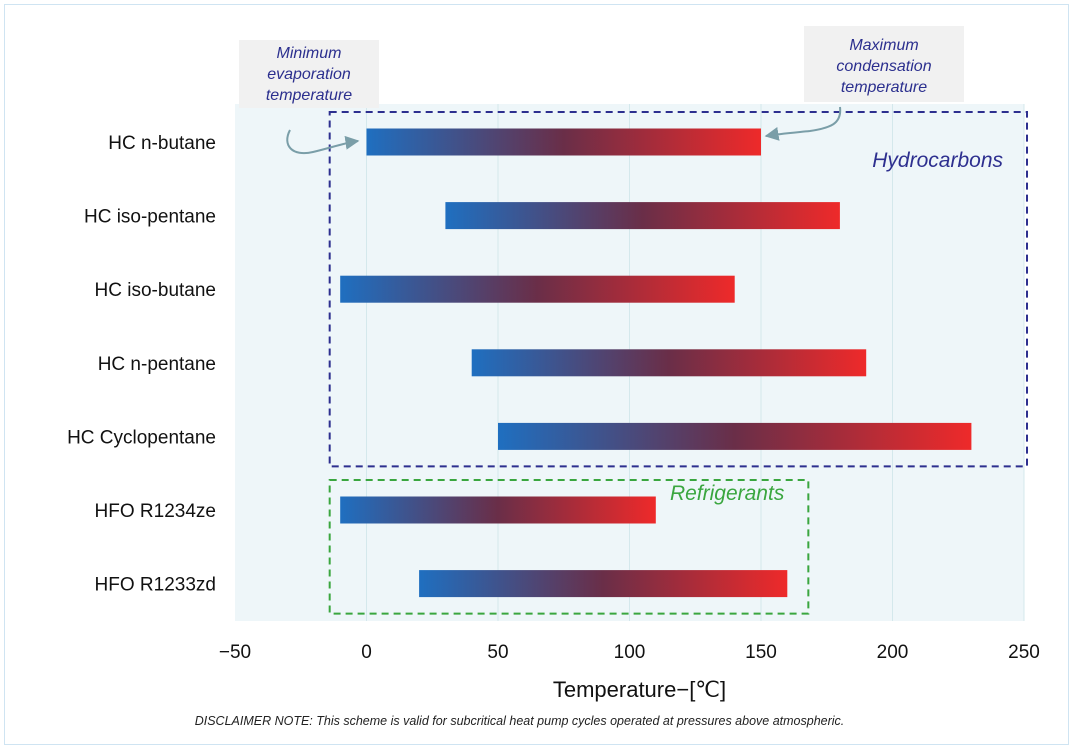 The height and width of the screenshot is (749, 1073). What do you see at coordinates (727, 493) in the screenshot?
I see `group-label: Refrigerants` at bounding box center [727, 493].